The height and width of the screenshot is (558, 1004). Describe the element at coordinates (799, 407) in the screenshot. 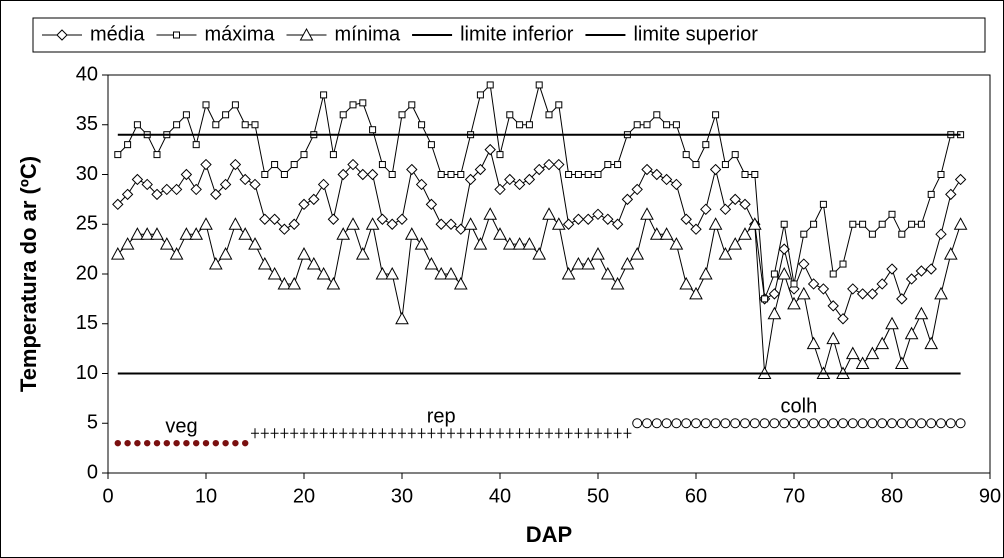

I see `phase-label: colh` at that location.